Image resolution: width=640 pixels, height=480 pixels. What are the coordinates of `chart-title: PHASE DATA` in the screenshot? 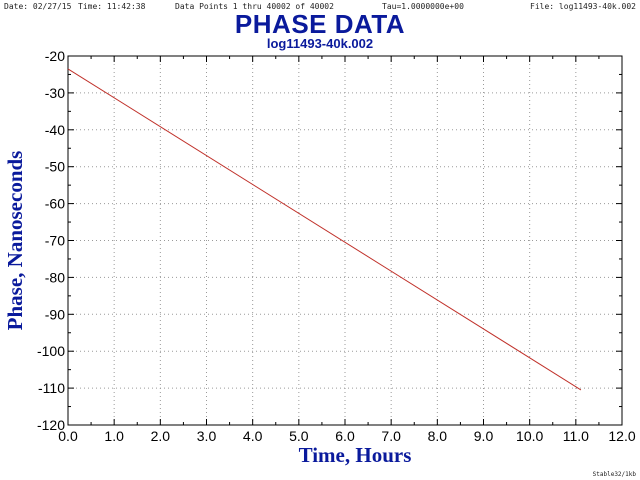 It's located at (320, 24).